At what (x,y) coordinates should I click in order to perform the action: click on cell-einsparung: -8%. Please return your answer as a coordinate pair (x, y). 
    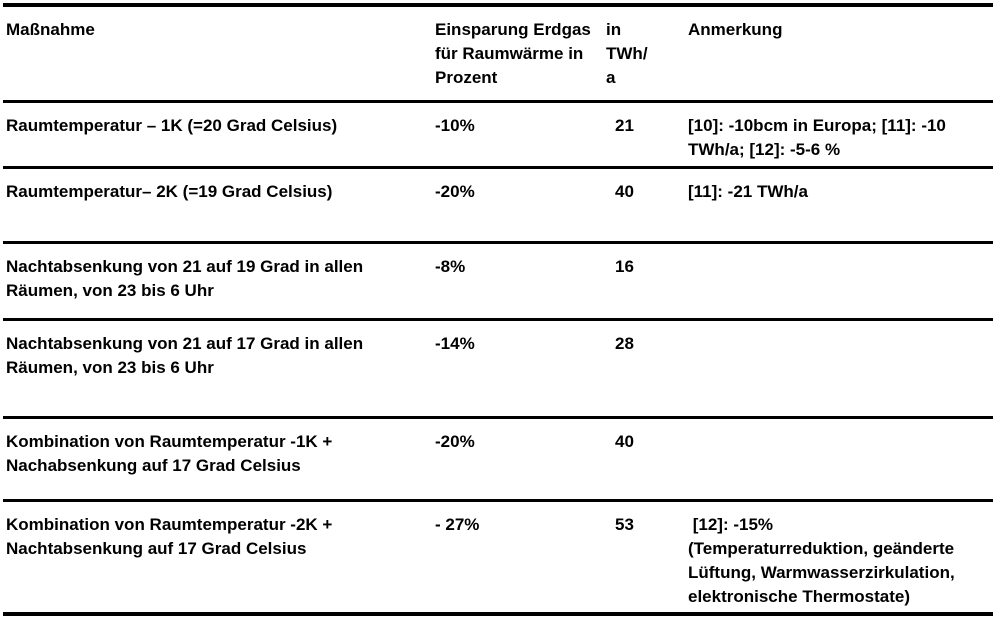
    Looking at the image, I should click on (450, 266).